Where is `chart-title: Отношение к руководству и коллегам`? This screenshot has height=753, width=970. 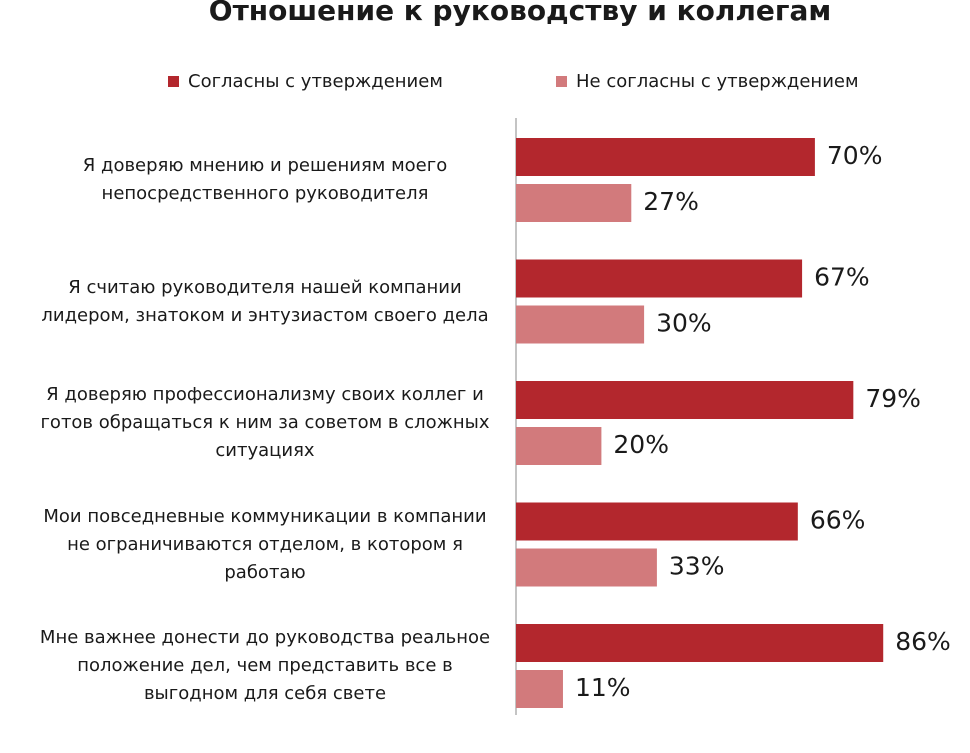 chart-title: Отношение к руководству и коллегам is located at coordinates (520, 13).